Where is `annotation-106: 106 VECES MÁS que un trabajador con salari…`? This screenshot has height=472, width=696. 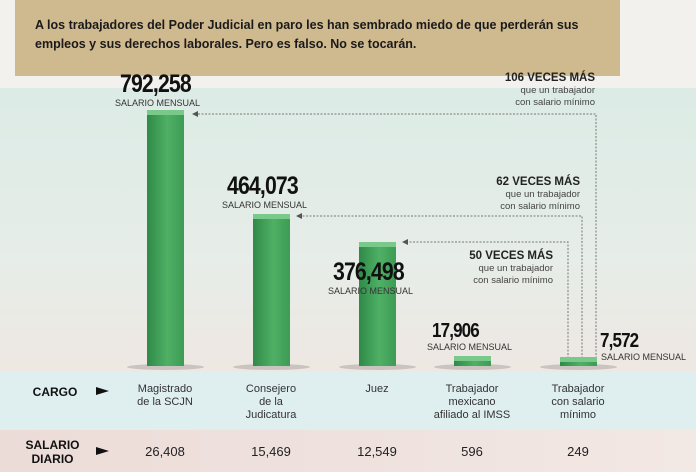 annotation-106: 106 VECES MÁS que un trabajador con salari… is located at coordinates (549, 90).